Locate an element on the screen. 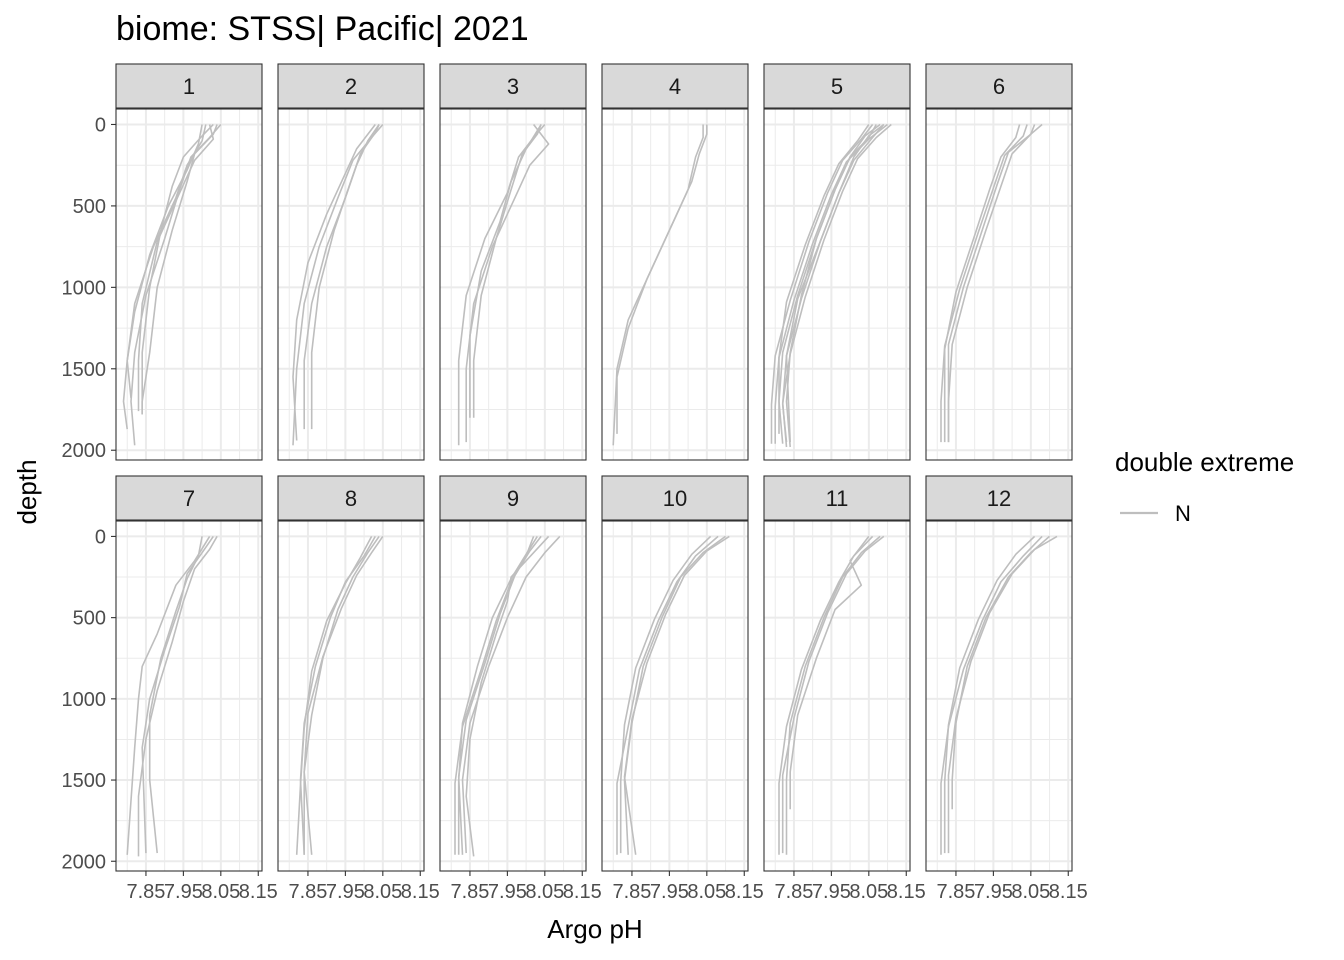 This screenshot has height=960, width=1344. y-axis-title: depth is located at coordinates (27, 491).